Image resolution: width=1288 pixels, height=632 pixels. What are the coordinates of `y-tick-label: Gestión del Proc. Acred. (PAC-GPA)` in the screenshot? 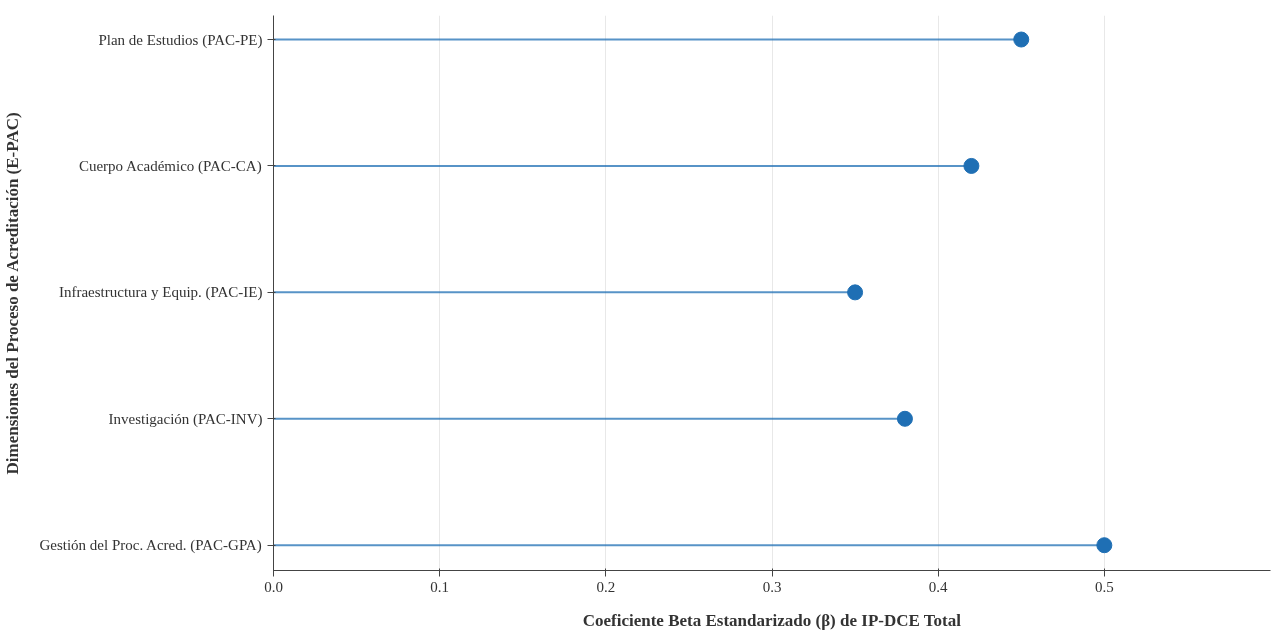 It's located at (150, 546).